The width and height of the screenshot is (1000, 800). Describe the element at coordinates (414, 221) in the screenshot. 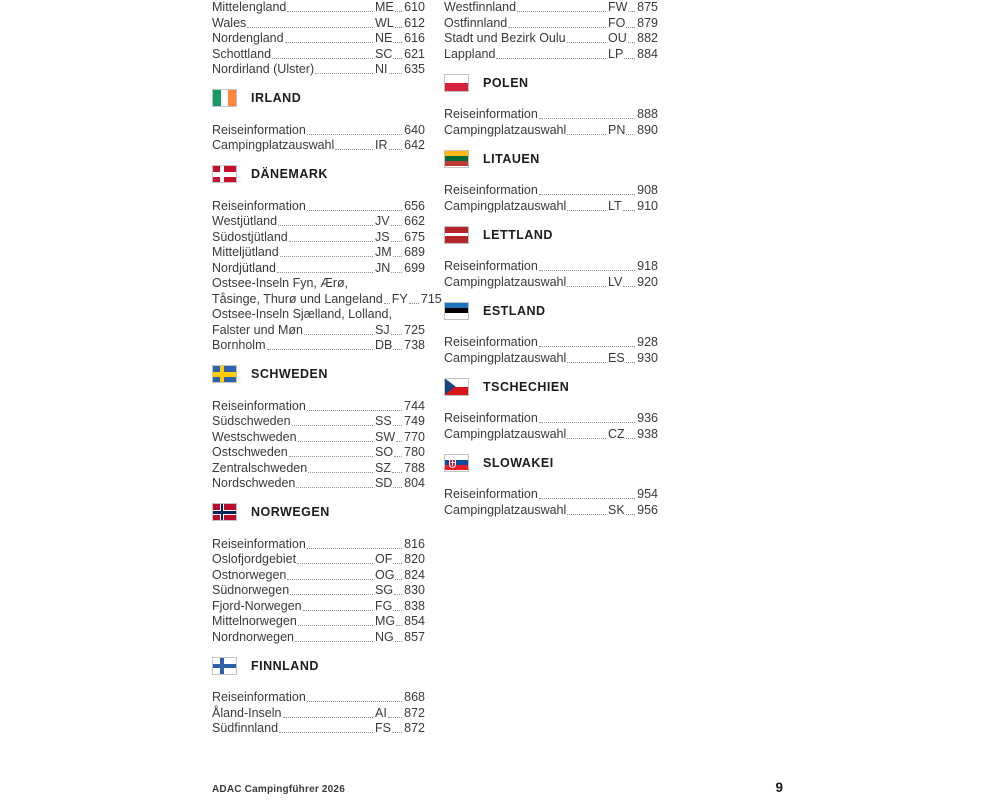

I see `page-number: 662` at that location.